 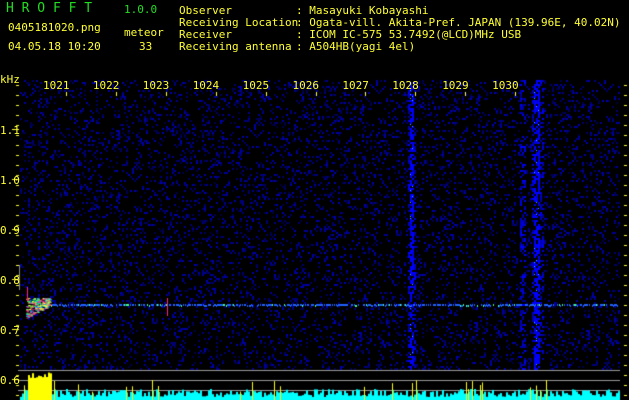 I want to click on y-tick-label: 1.1, so click(x=10, y=130).